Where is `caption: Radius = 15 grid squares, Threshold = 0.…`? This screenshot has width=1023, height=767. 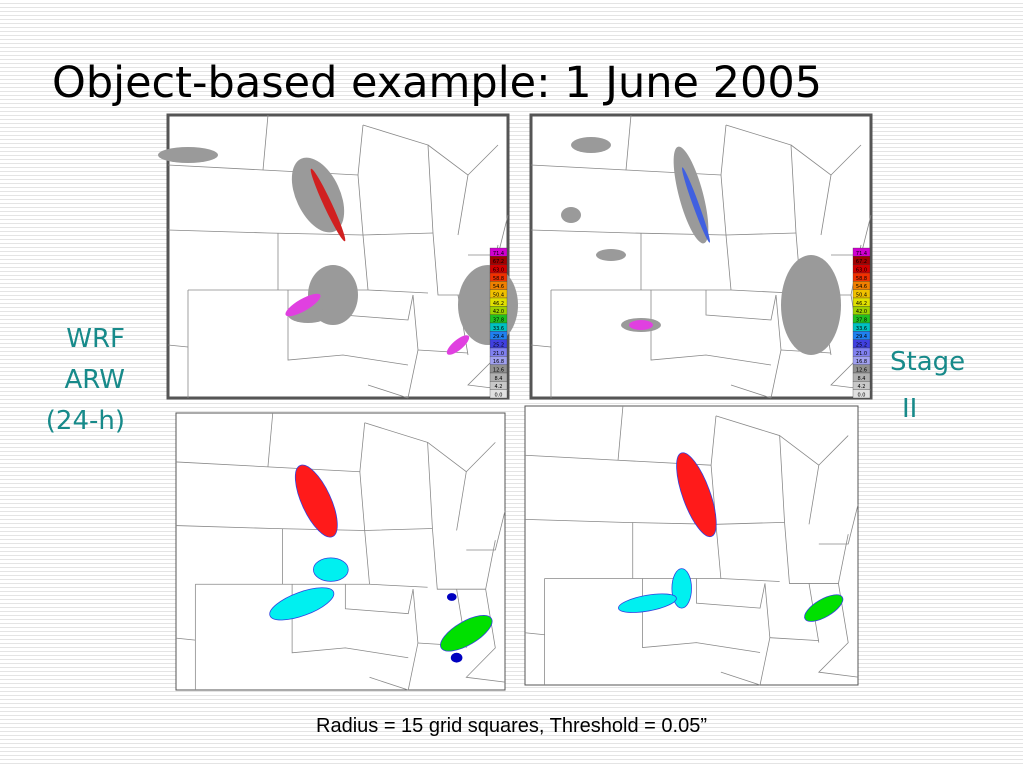
caption: Radius = 15 grid squares, Threshold = 0.… is located at coordinates (511, 726).